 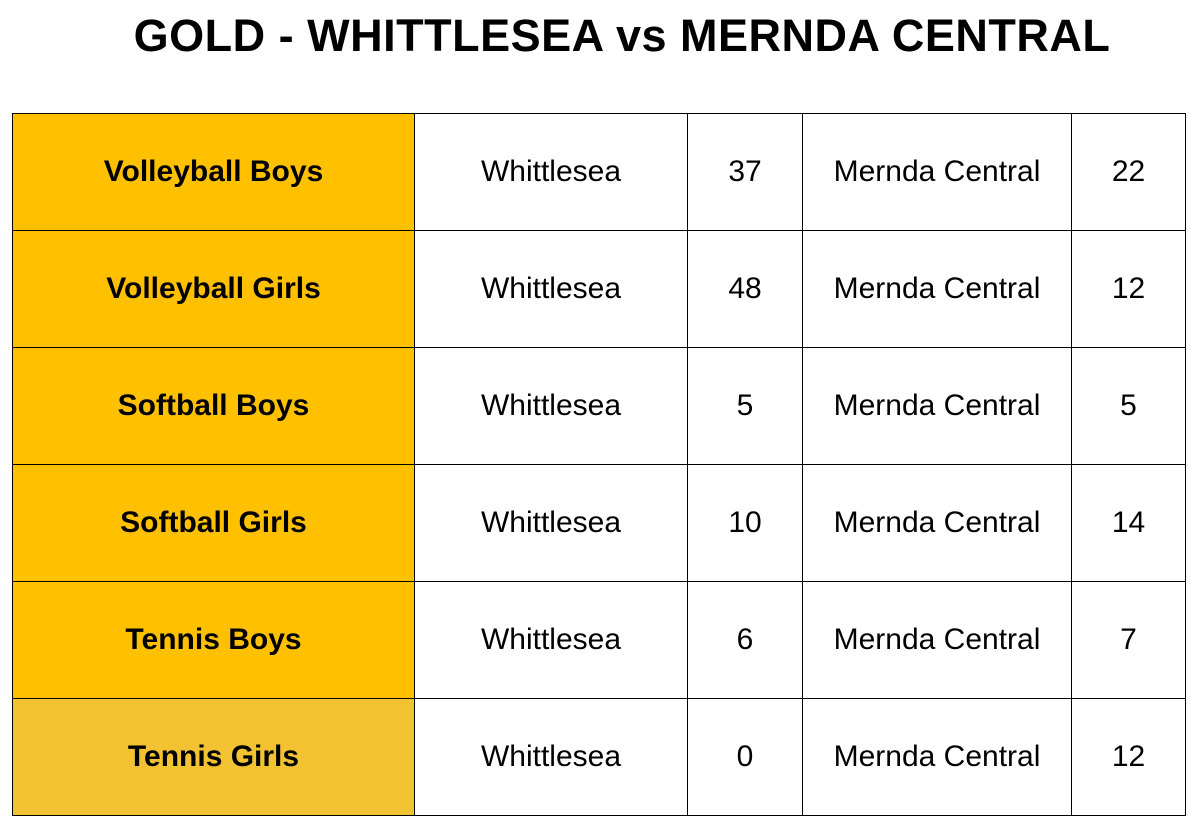 What do you see at coordinates (745, 523) in the screenshot?
I see `home-score: 10` at bounding box center [745, 523].